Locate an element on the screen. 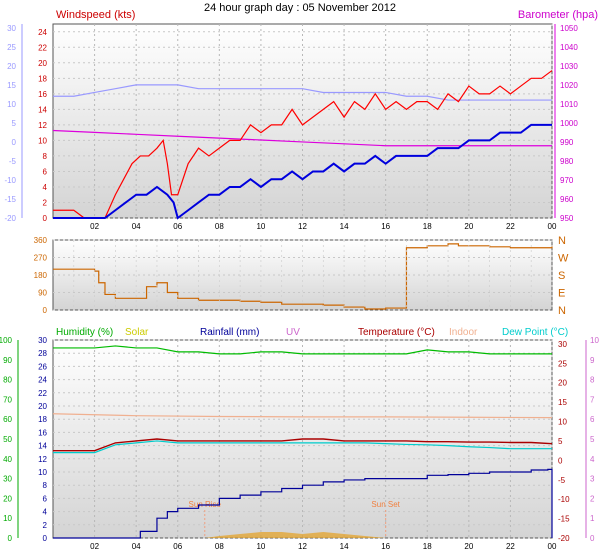  wind-y-left-tick-label: 6 is located at coordinates (45, 171).